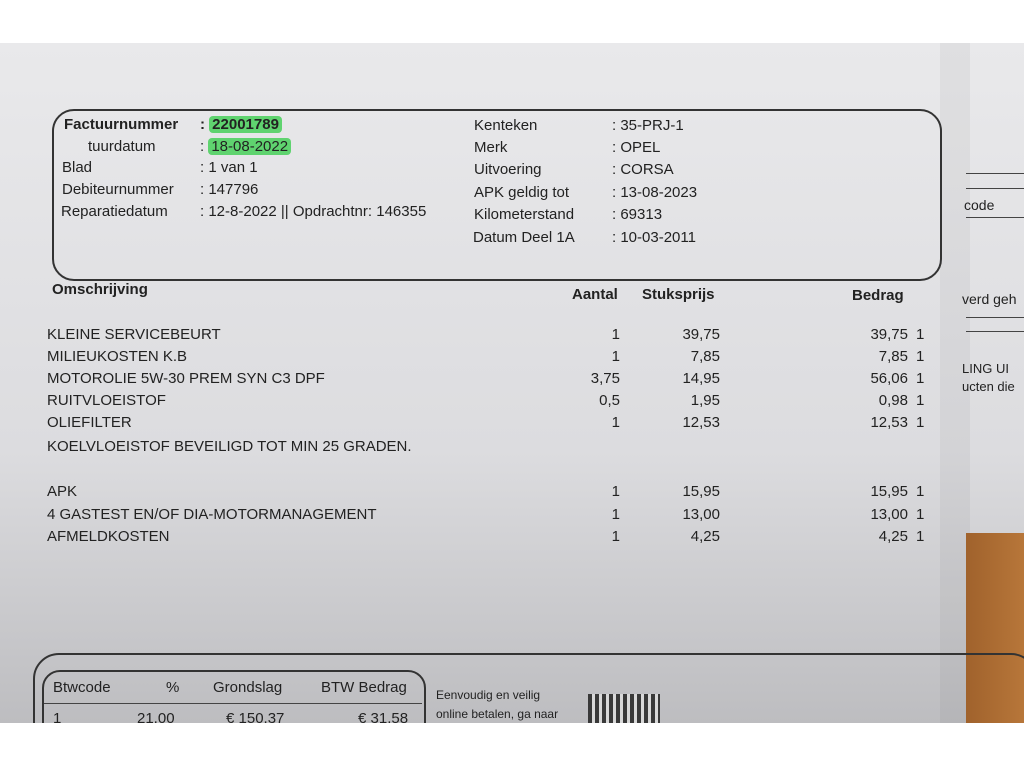  Describe the element at coordinates (595, 294) in the screenshot. I see `col-aantal: Aantal` at that location.